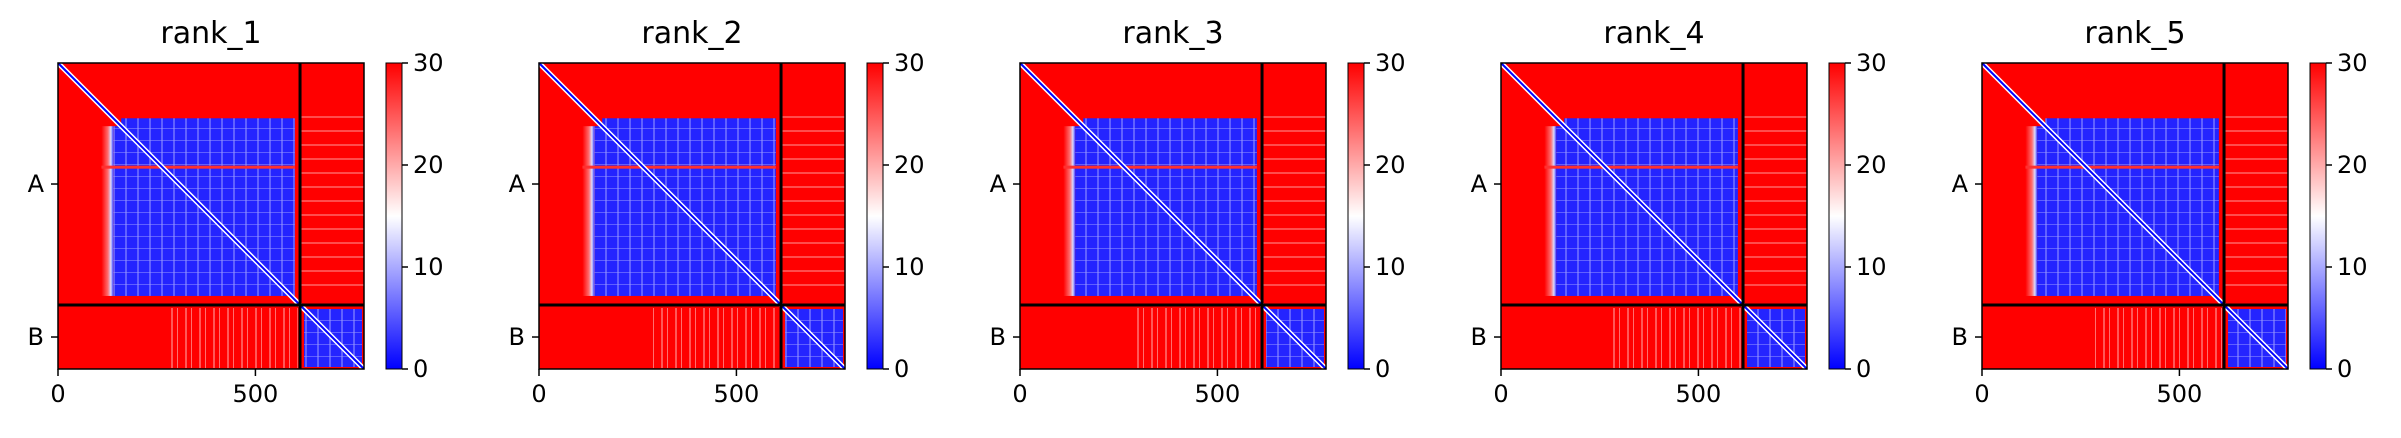 The image size is (2401, 438). What do you see at coordinates (2134, 33) in the screenshot?
I see `panel-title: rank_5` at bounding box center [2134, 33].